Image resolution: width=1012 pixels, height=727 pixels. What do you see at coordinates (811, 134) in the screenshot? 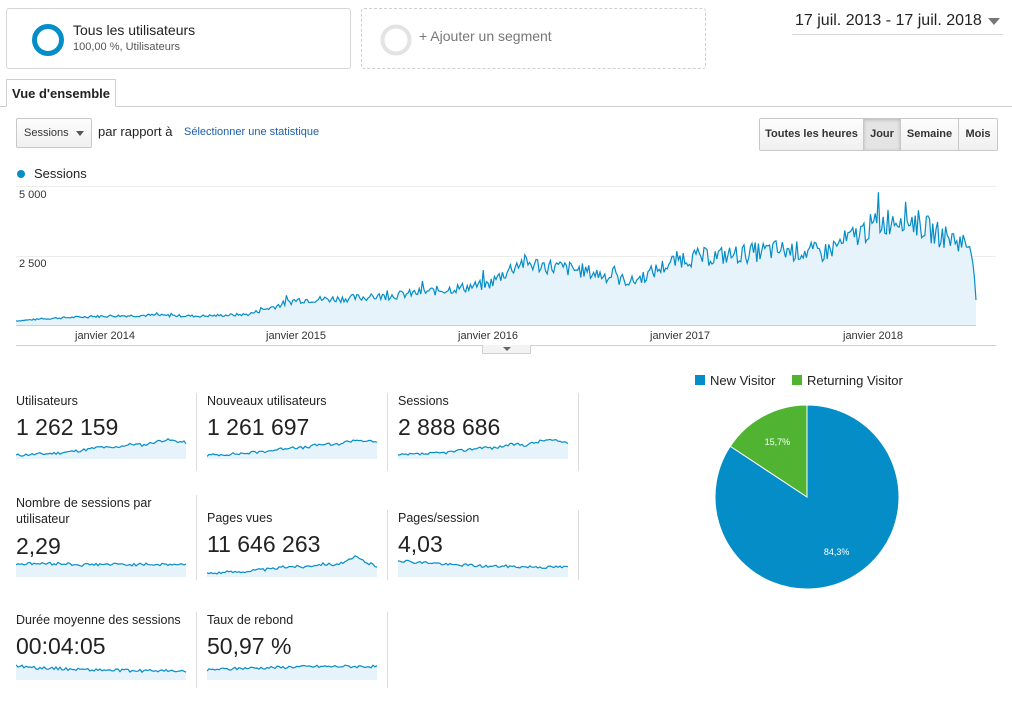
I see `granularity-hourly-button: Toutes les heures` at bounding box center [811, 134].